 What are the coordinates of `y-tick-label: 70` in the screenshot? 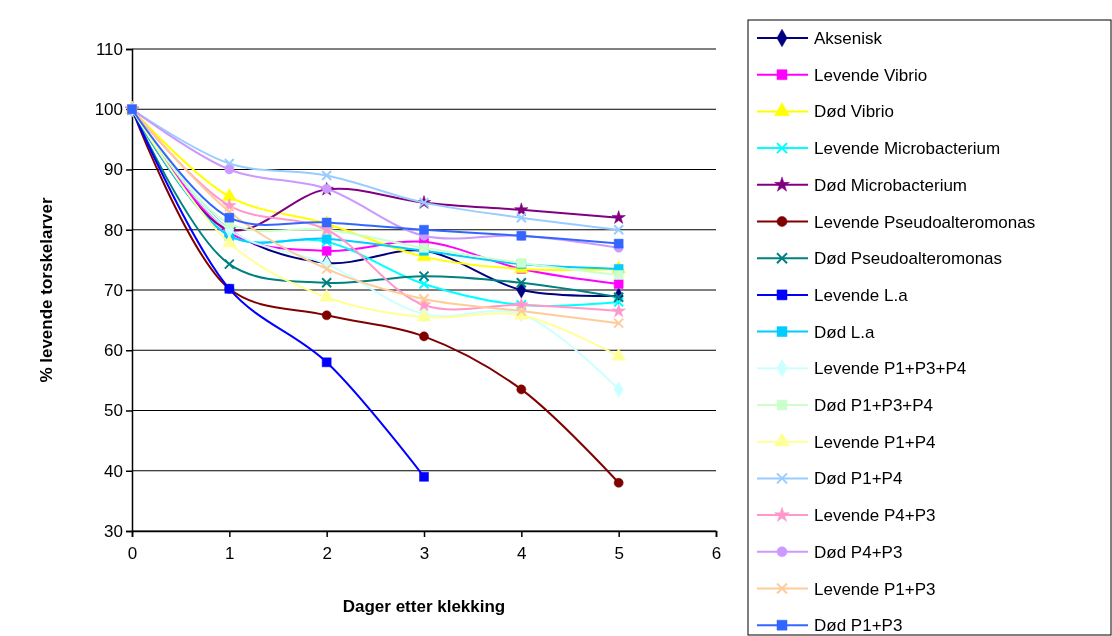 It's located at (113, 290).